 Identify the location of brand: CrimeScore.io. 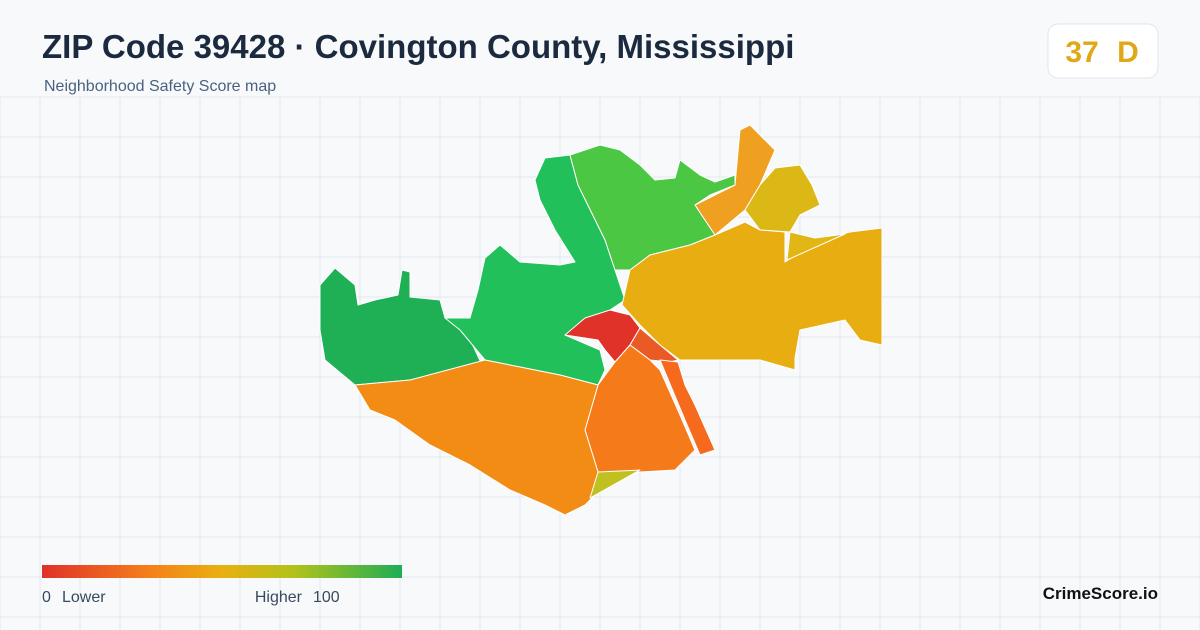
(1100, 593).